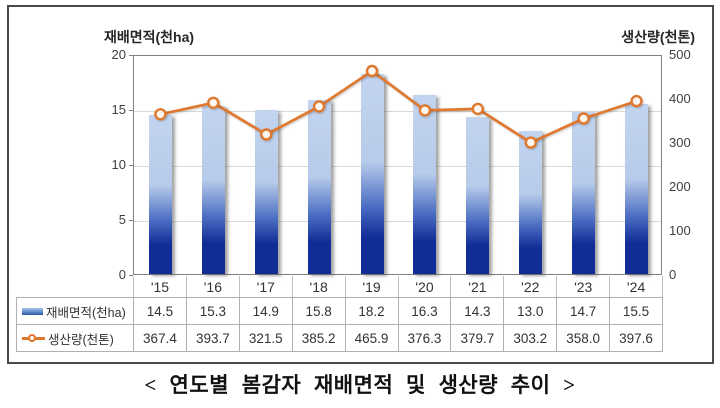  What do you see at coordinates (372, 173) in the screenshot?
I see `bar-'19` at bounding box center [372, 173].